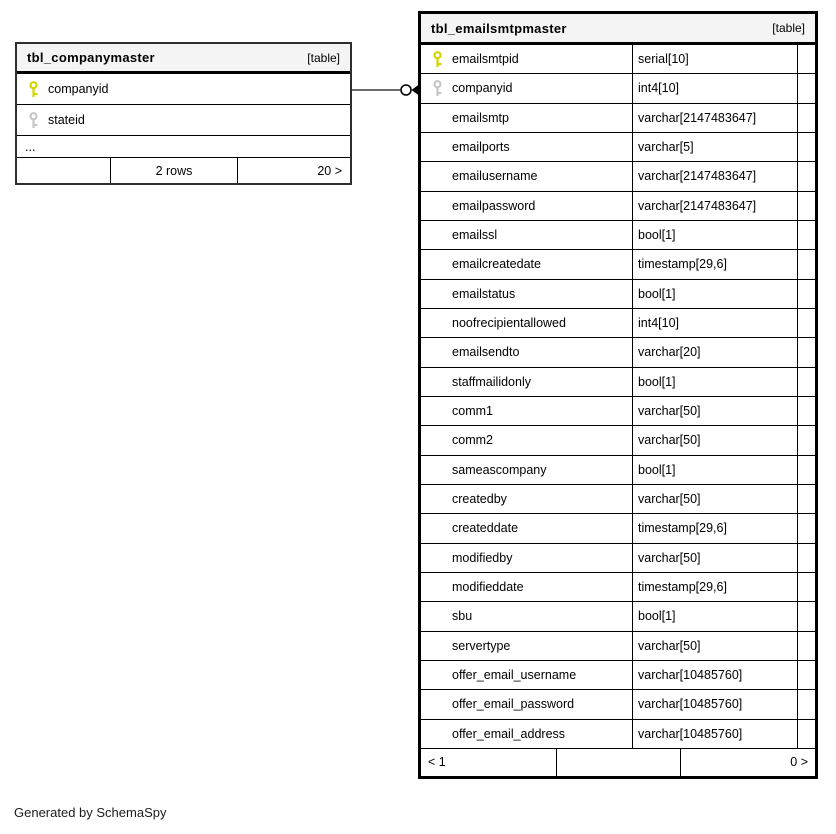 The height and width of the screenshot is (834, 836). Describe the element at coordinates (482, 557) in the screenshot. I see `column-name: modifiedby` at that location.